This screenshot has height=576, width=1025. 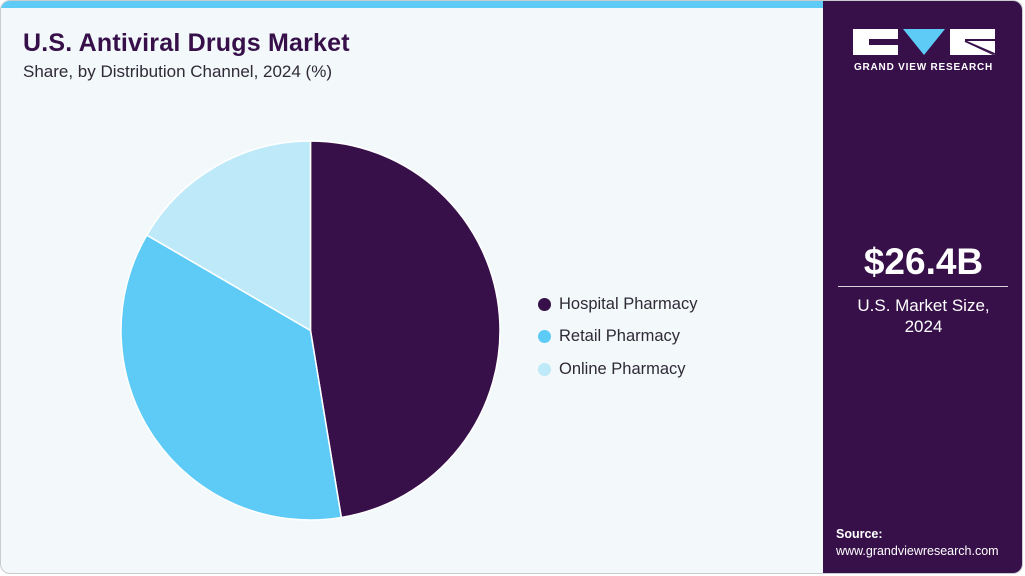 What do you see at coordinates (186, 43) in the screenshot?
I see `chart-title: U.S. Antiviral Drugs Market` at bounding box center [186, 43].